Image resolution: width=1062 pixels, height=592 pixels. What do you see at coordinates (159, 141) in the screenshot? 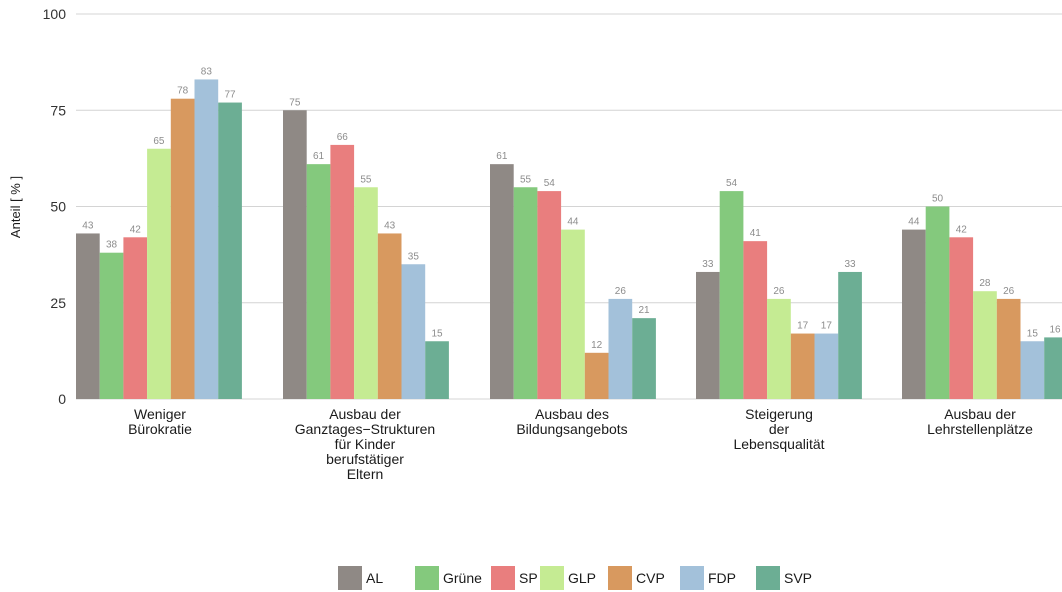
I see `value-label: 65` at bounding box center [159, 141].